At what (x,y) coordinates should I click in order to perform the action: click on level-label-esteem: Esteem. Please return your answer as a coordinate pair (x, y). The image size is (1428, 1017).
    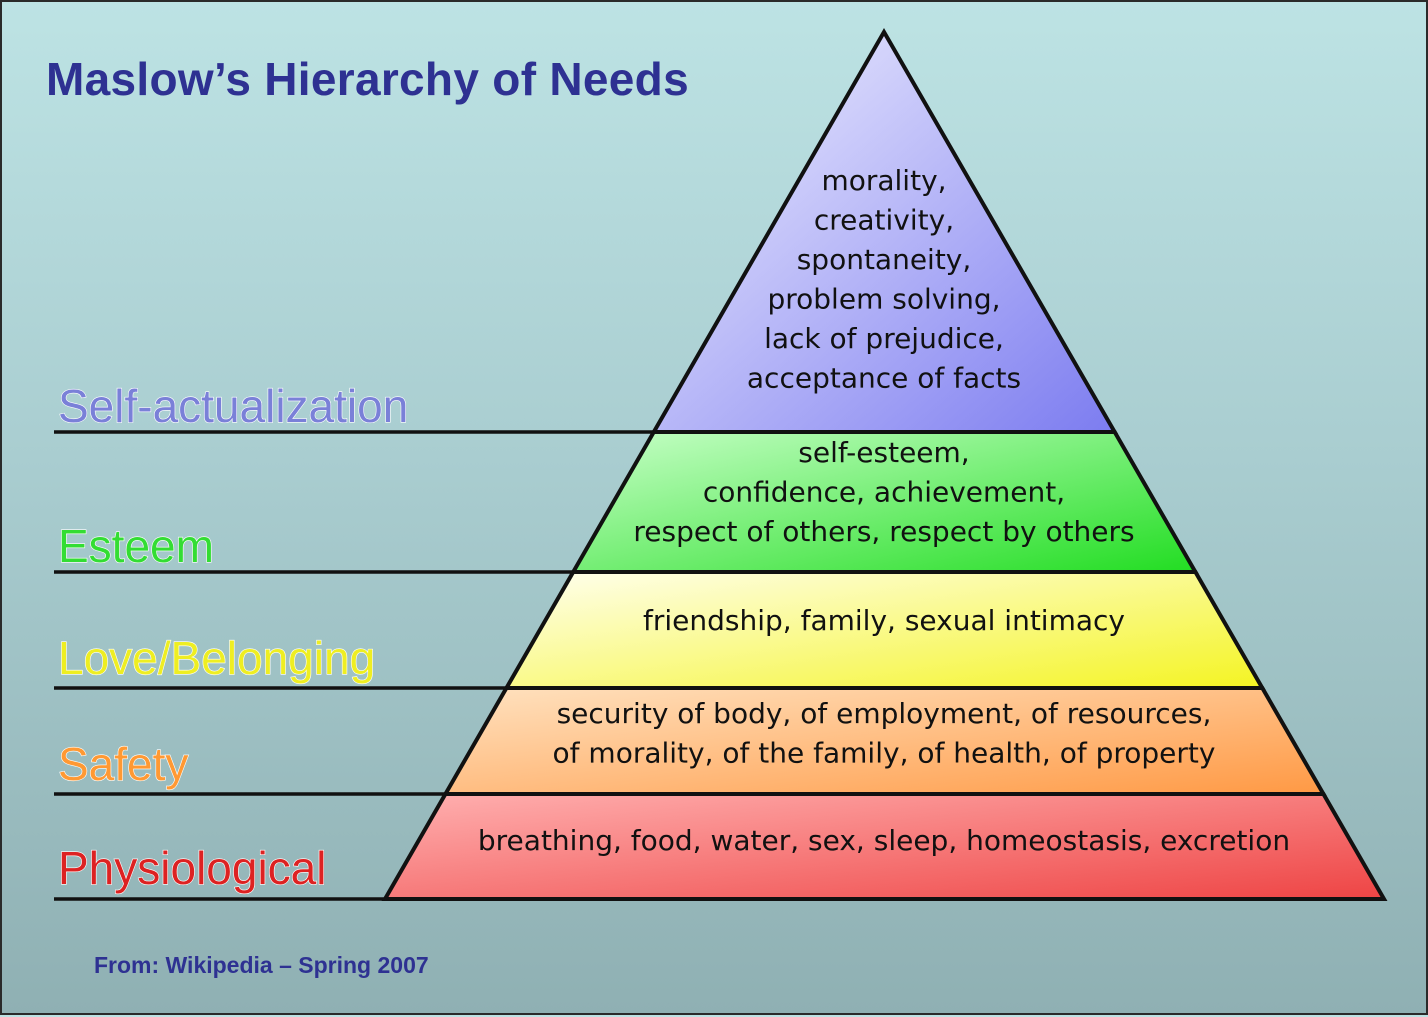
    Looking at the image, I should click on (136, 546).